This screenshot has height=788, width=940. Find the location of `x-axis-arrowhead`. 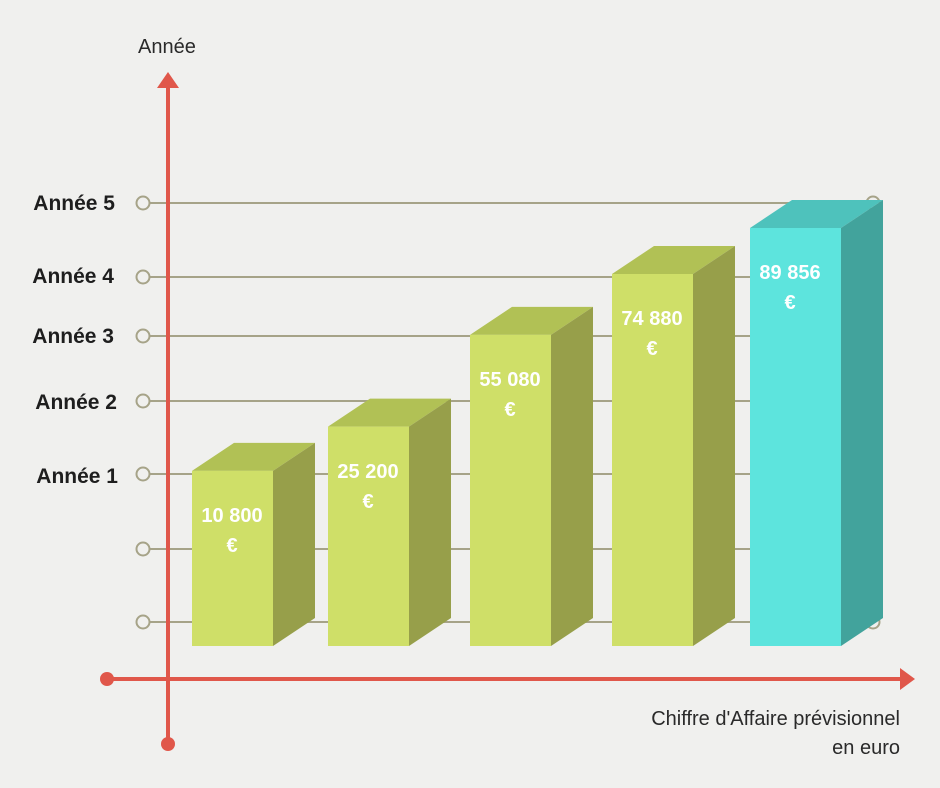

x-axis-arrowhead is located at coordinates (907, 679).